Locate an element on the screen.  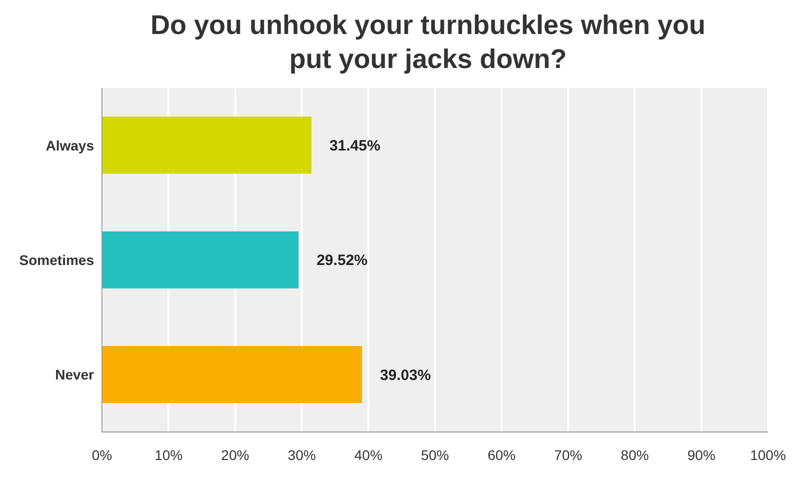
x-tick-label: 20% is located at coordinates (235, 454).